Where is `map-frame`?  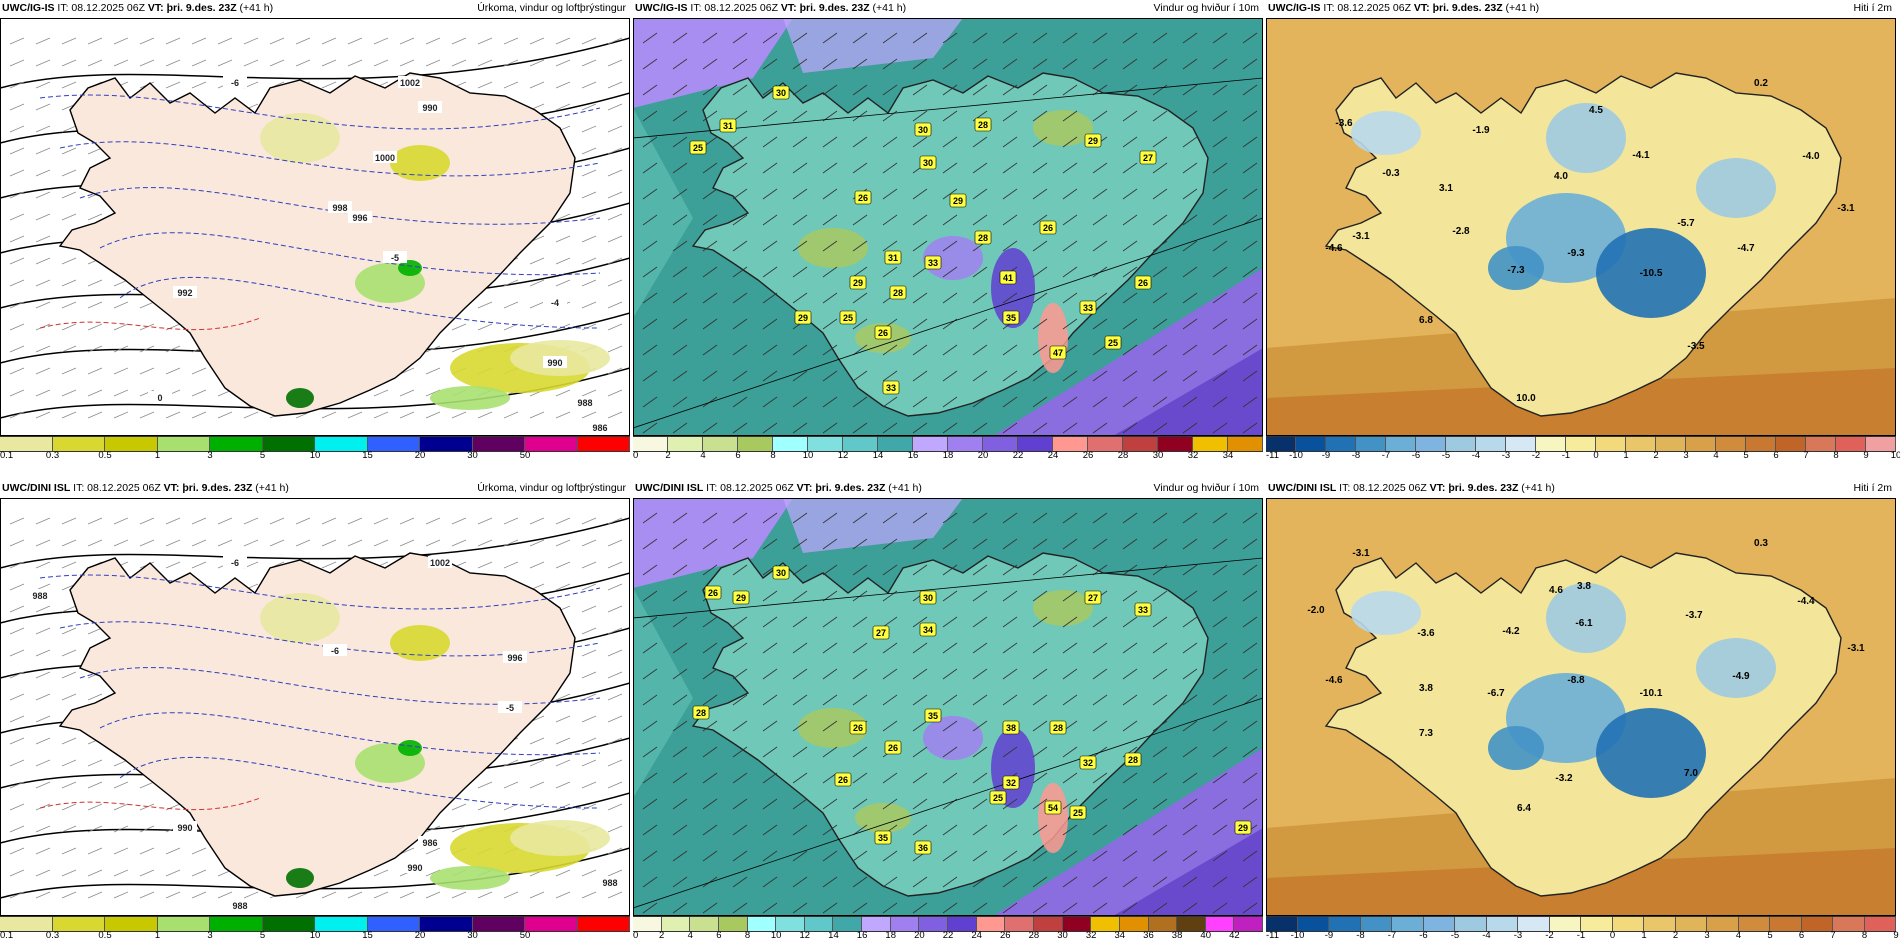 map-frame is located at coordinates (1581, 227).